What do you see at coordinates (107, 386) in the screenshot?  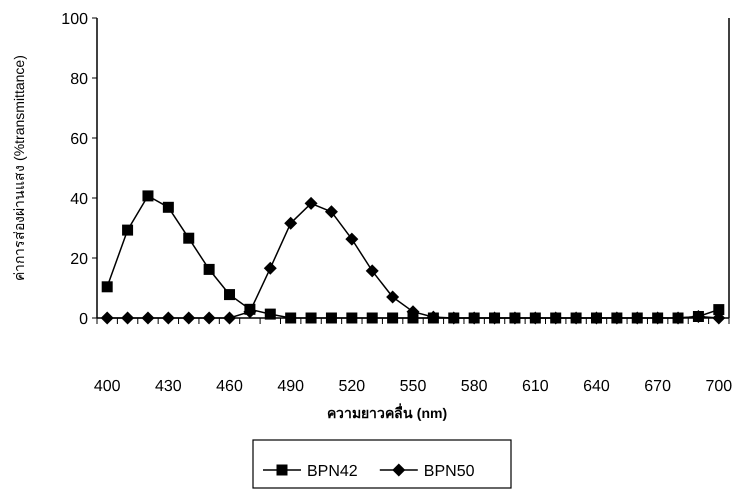 I see `x-tick-label: 400` at bounding box center [107, 386].